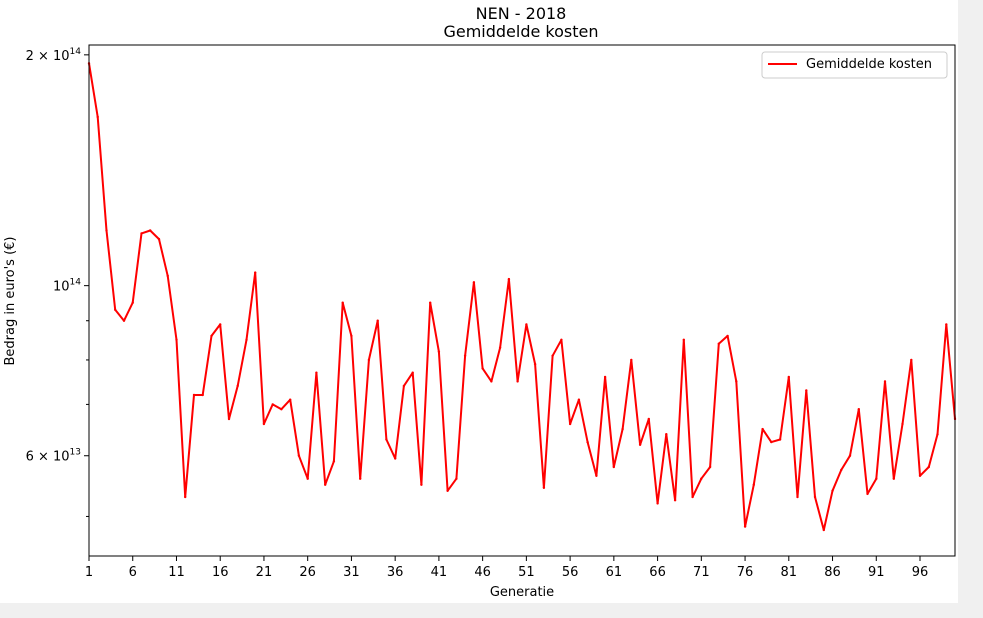  I want to click on x-tick-label: 46, so click(482, 572).